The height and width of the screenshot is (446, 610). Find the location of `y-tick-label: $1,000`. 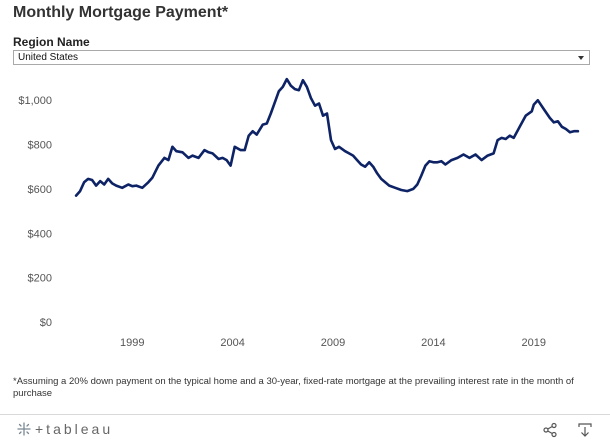

y-tick-label: $1,000 is located at coordinates (35, 101).